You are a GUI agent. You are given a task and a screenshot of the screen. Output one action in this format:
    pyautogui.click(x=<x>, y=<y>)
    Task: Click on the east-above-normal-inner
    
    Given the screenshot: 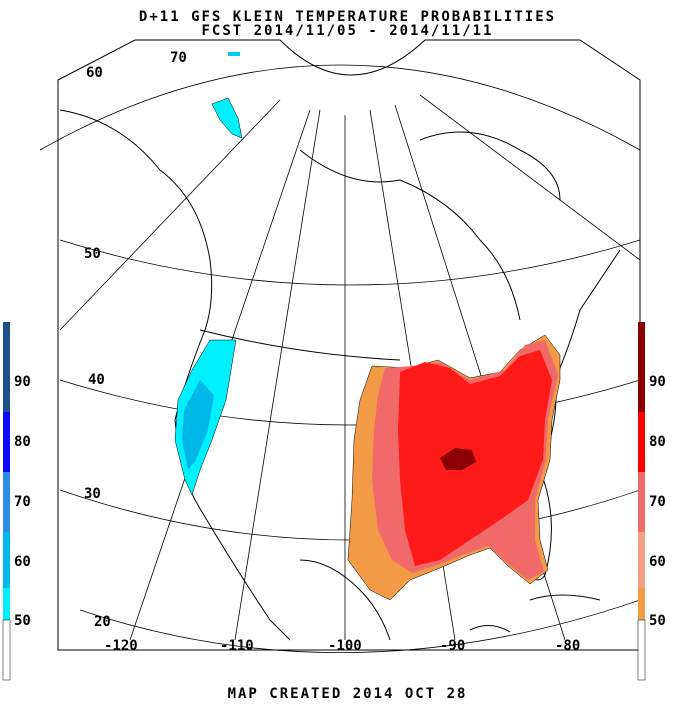 What is the action you would take?
    pyautogui.click(x=475, y=458)
    